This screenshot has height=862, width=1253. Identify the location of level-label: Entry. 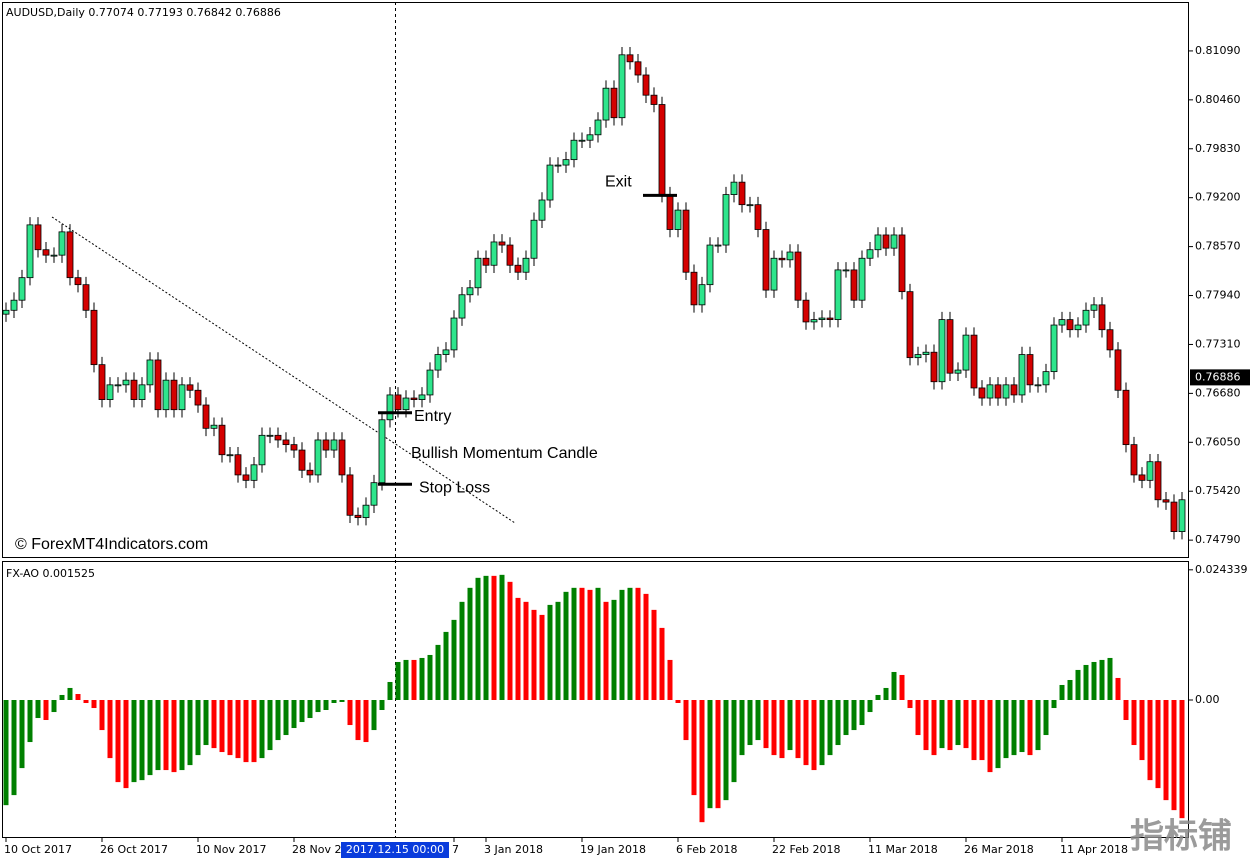
(432, 416).